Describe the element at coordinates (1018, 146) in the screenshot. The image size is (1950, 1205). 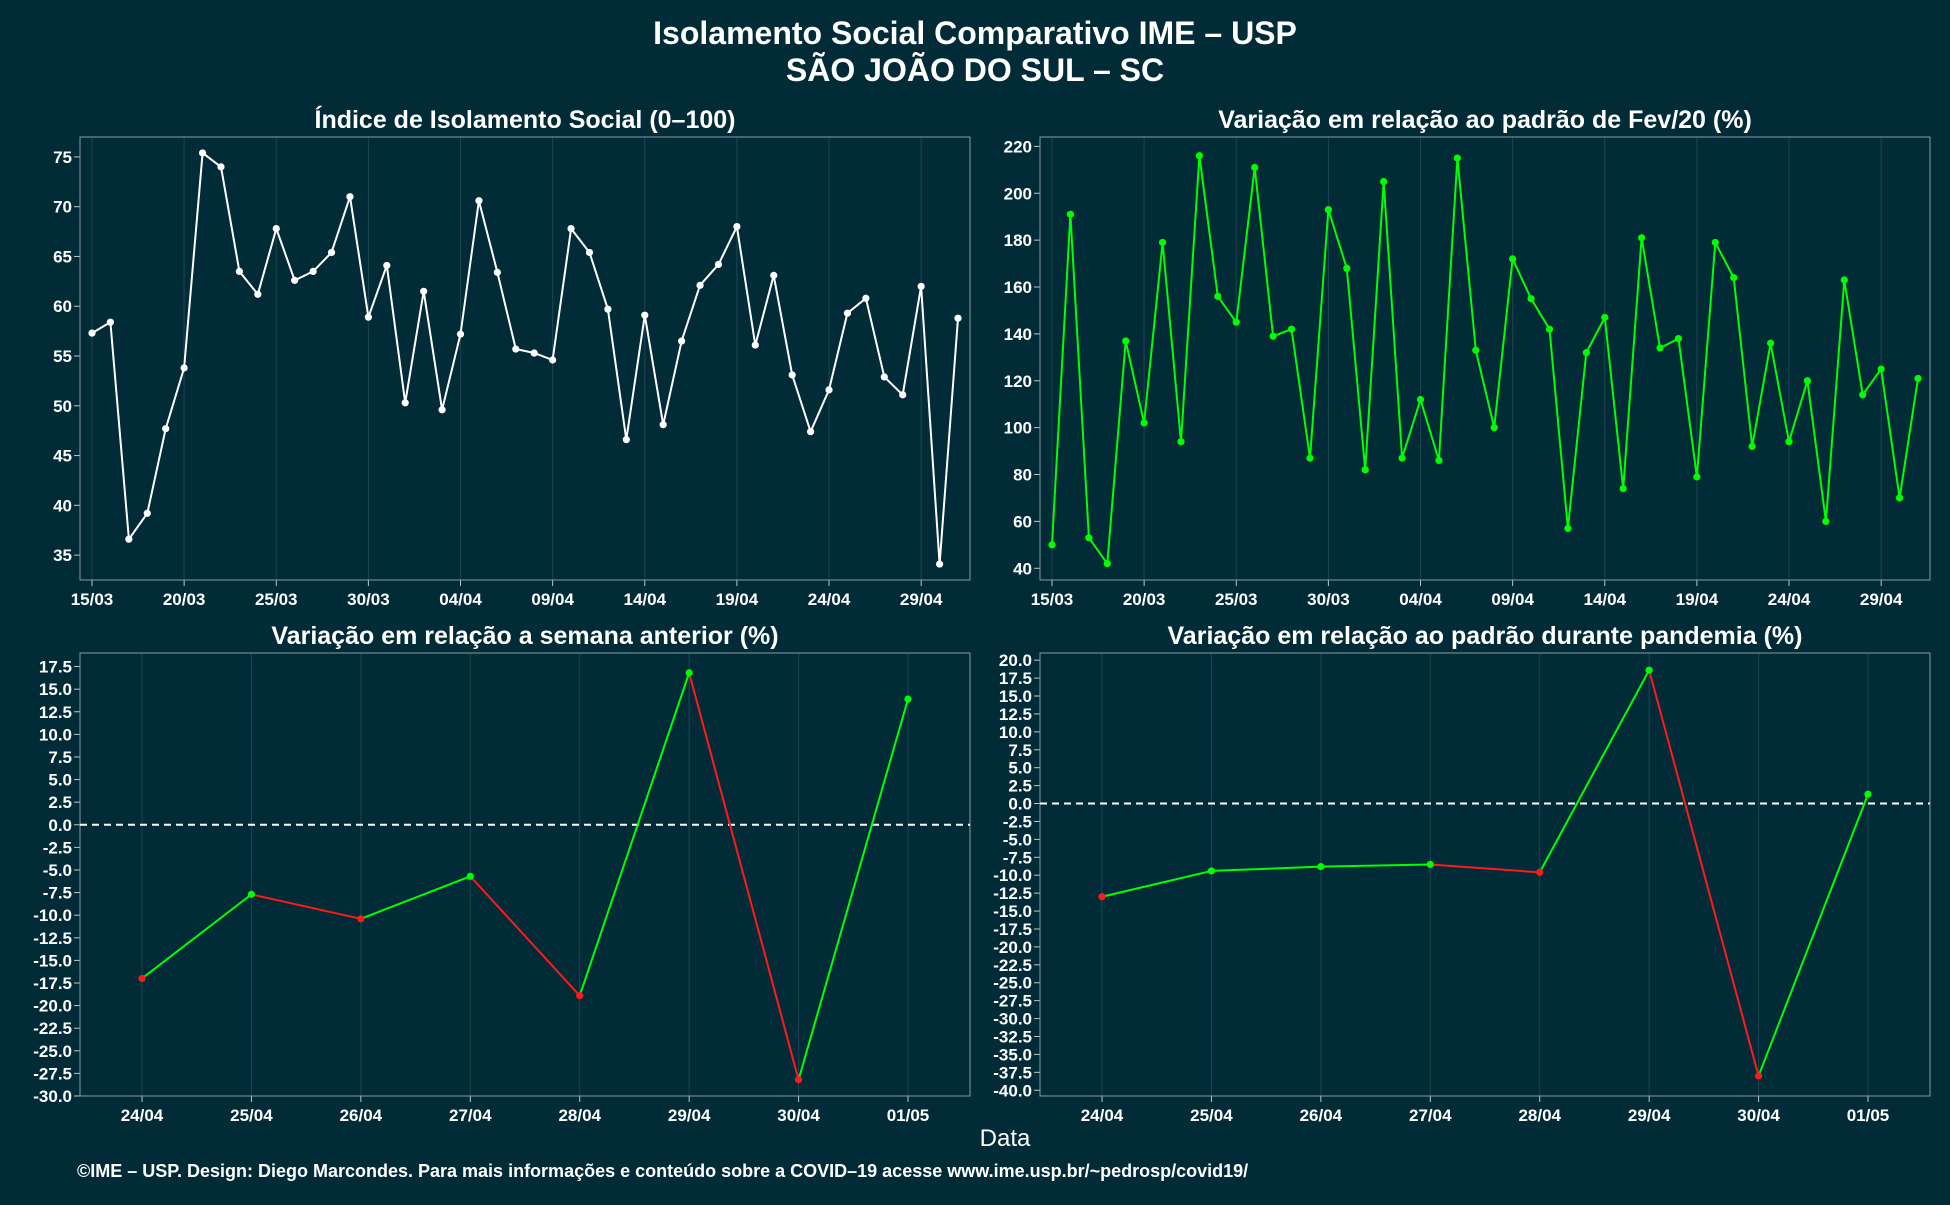
I see `y-tick-label: 220` at that location.